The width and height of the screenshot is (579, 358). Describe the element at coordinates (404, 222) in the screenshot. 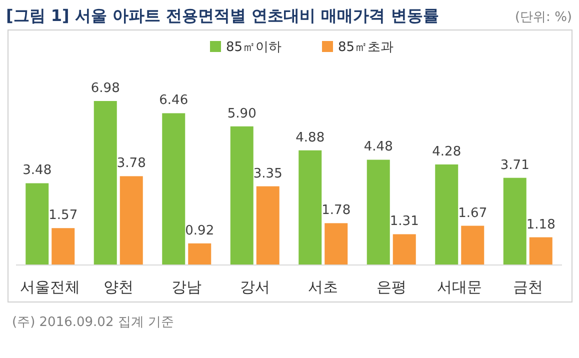

I see `data-label: 1.31` at that location.